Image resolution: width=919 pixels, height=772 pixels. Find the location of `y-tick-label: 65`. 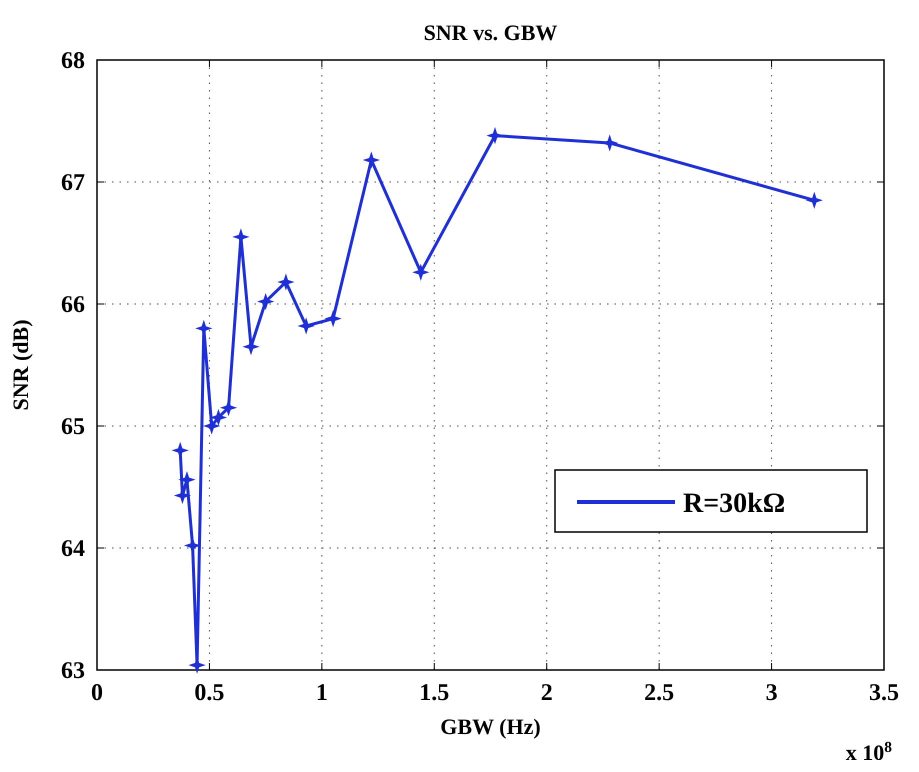

y-tick-label: 65 is located at coordinates (73, 427).